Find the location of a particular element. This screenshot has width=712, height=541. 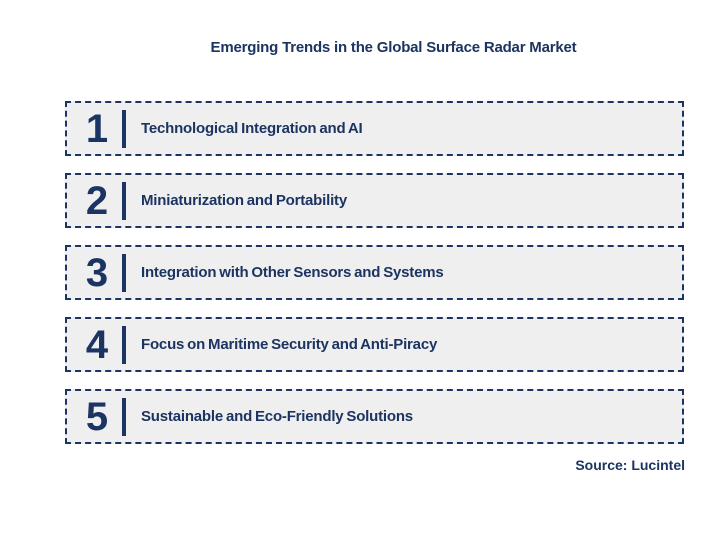

trend-box-2: 2 Miniaturization and Portability is located at coordinates (374, 200).